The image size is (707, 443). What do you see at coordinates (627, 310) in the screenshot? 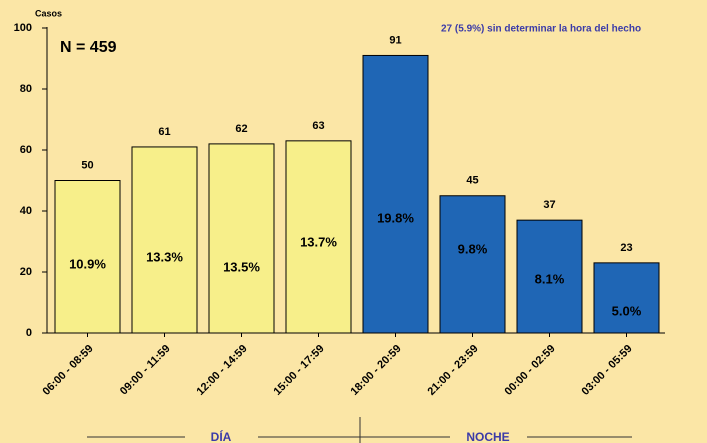
I see `percent-label: 5.0%` at bounding box center [627, 310].